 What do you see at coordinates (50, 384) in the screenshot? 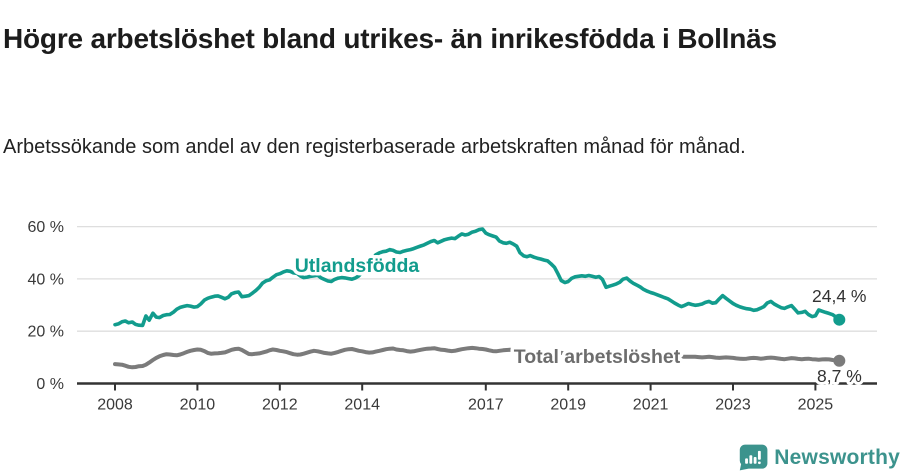
I see `y-tick-label-0: 0 %` at bounding box center [50, 384].